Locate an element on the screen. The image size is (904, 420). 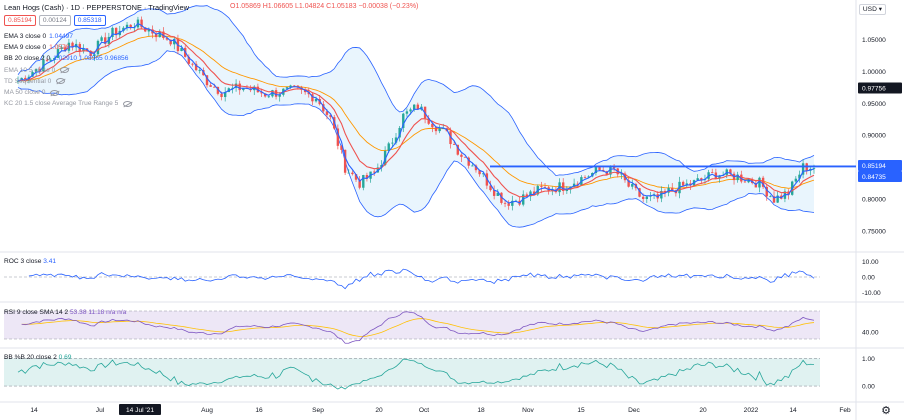
roc-axis-label: 0.00 is located at coordinates (868, 278).